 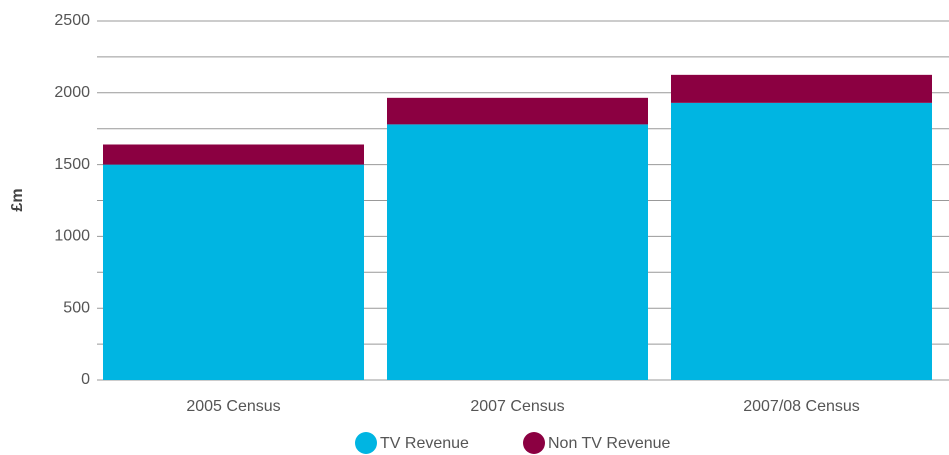 What do you see at coordinates (76, 307) in the screenshot?
I see `y-tick-label: 500` at bounding box center [76, 307].